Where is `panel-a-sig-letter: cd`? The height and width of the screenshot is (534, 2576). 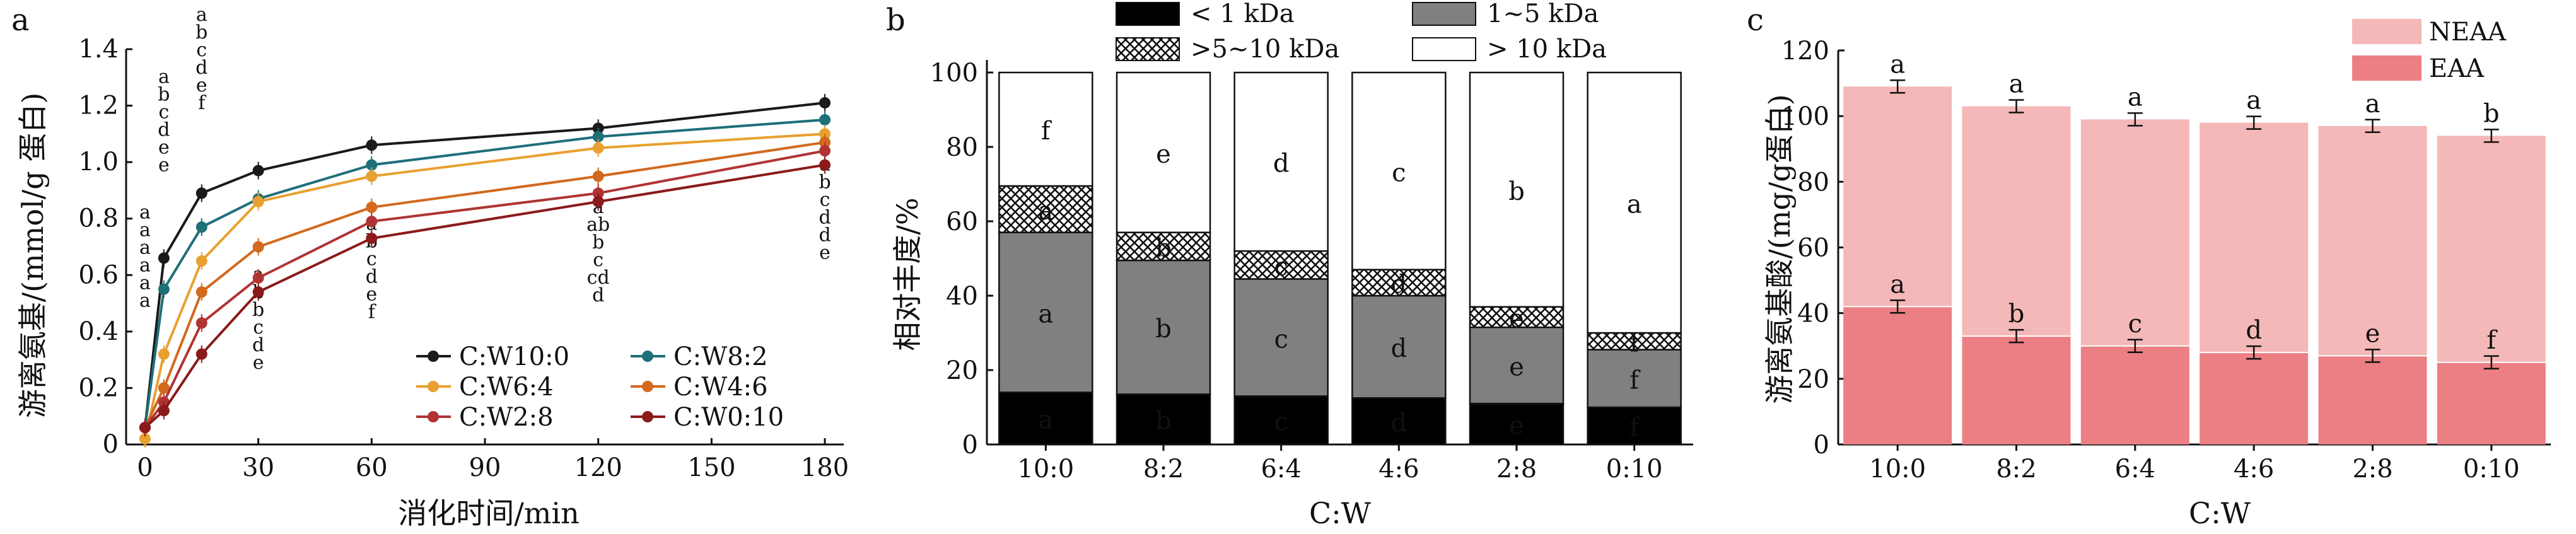
panel-a-sig-letter: cd is located at coordinates (599, 278).